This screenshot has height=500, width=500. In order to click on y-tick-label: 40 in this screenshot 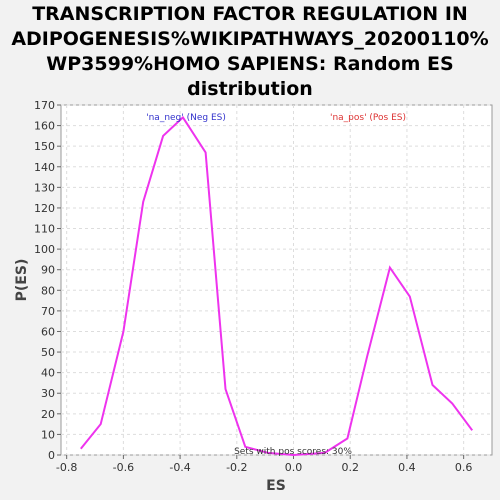, I will do `click(48, 373)`.